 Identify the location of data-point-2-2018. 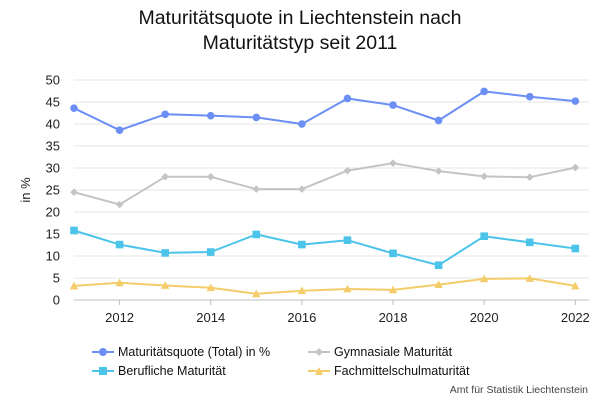
(393, 253).